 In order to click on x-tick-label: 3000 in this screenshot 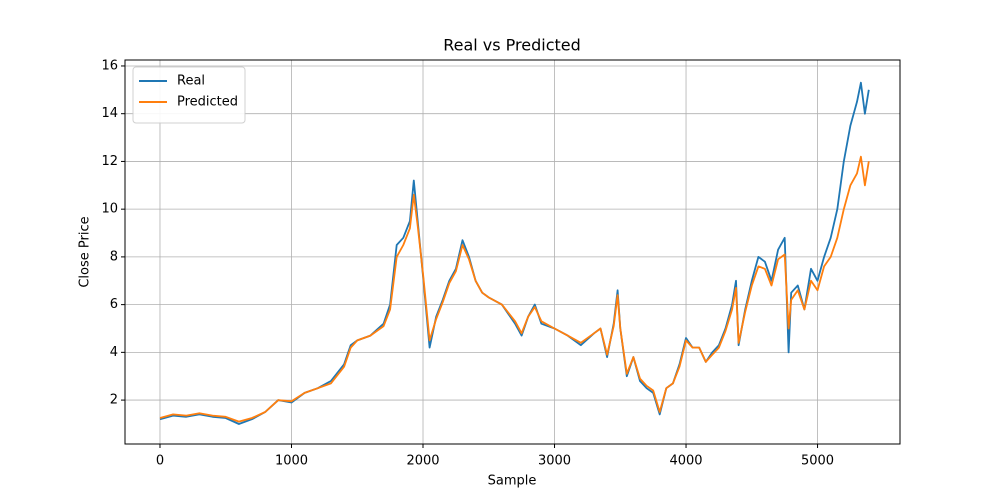, I will do `click(554, 461)`.